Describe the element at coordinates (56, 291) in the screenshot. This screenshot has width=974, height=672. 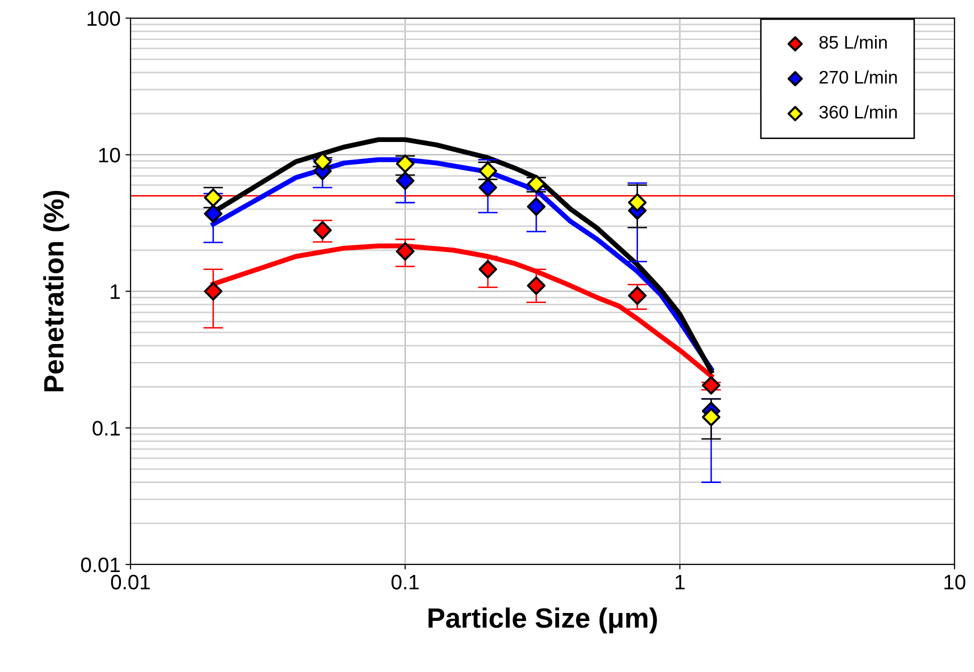
I see `y-axis-title: Penetration (%)` at that location.